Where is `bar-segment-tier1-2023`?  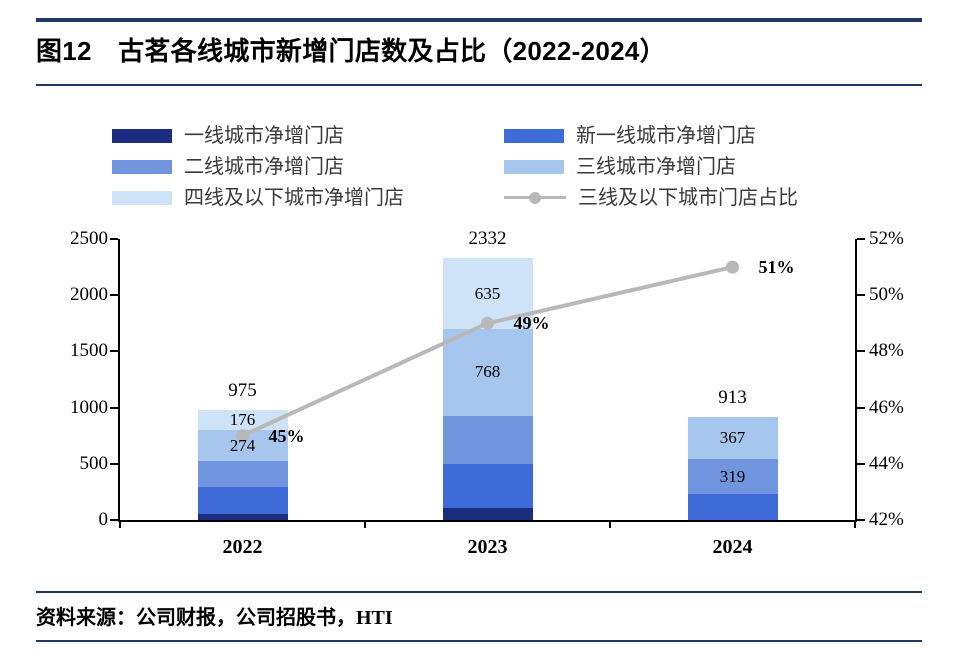 bar-segment-tier1-2023 is located at coordinates (487, 513).